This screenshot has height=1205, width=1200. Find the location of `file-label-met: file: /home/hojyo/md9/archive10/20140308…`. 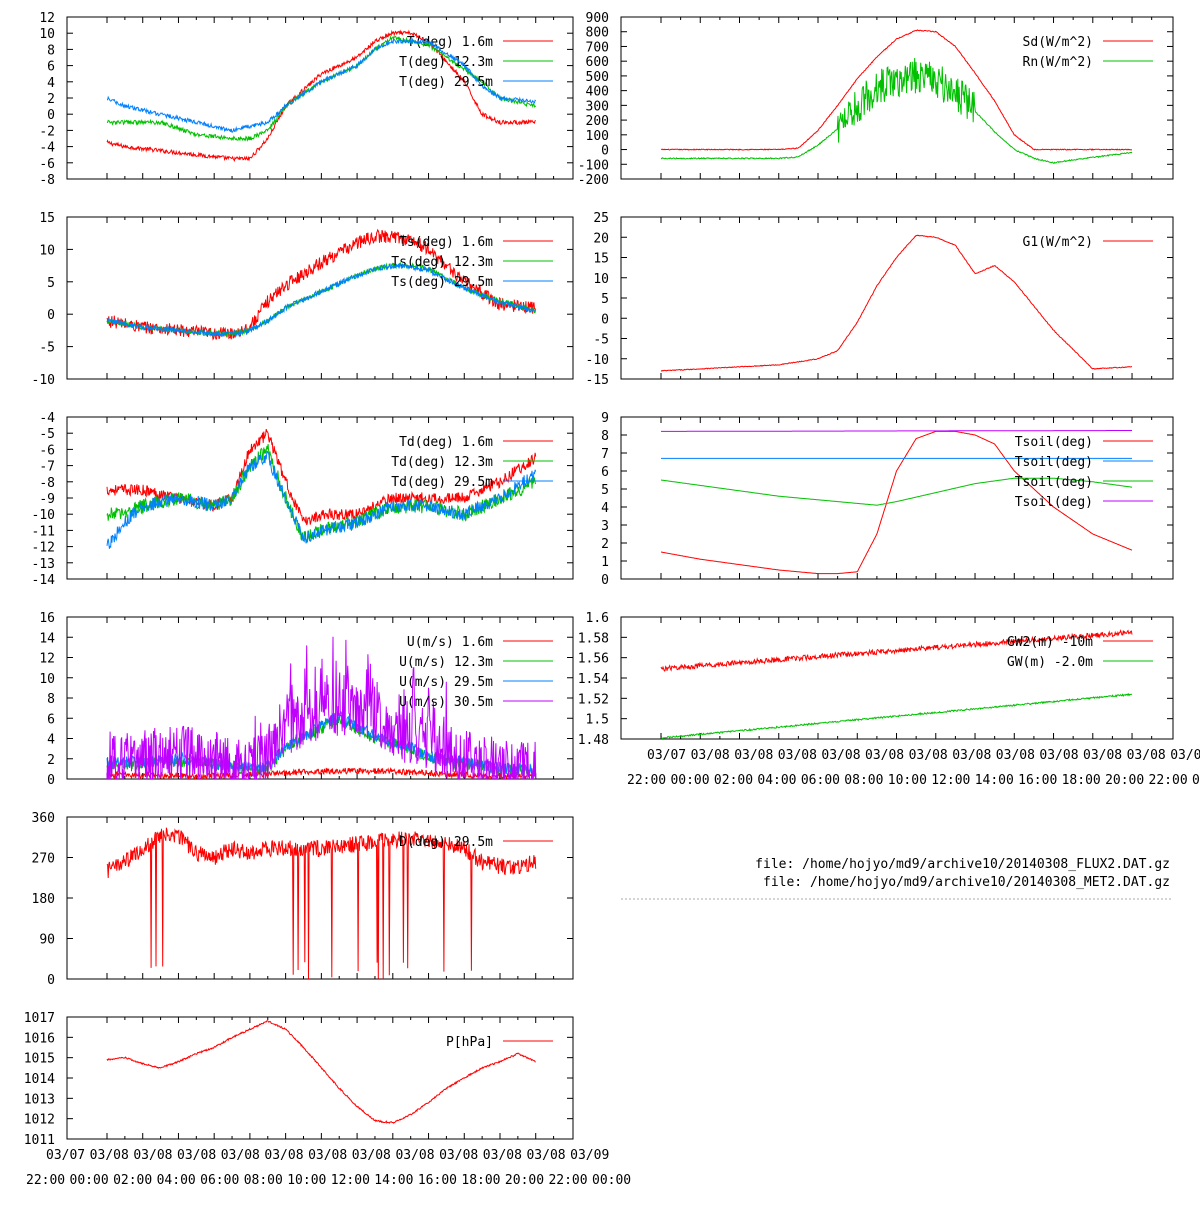

file-label-met: file: /home/hojyo/md9/archive10/20140308… is located at coordinates (966, 882).